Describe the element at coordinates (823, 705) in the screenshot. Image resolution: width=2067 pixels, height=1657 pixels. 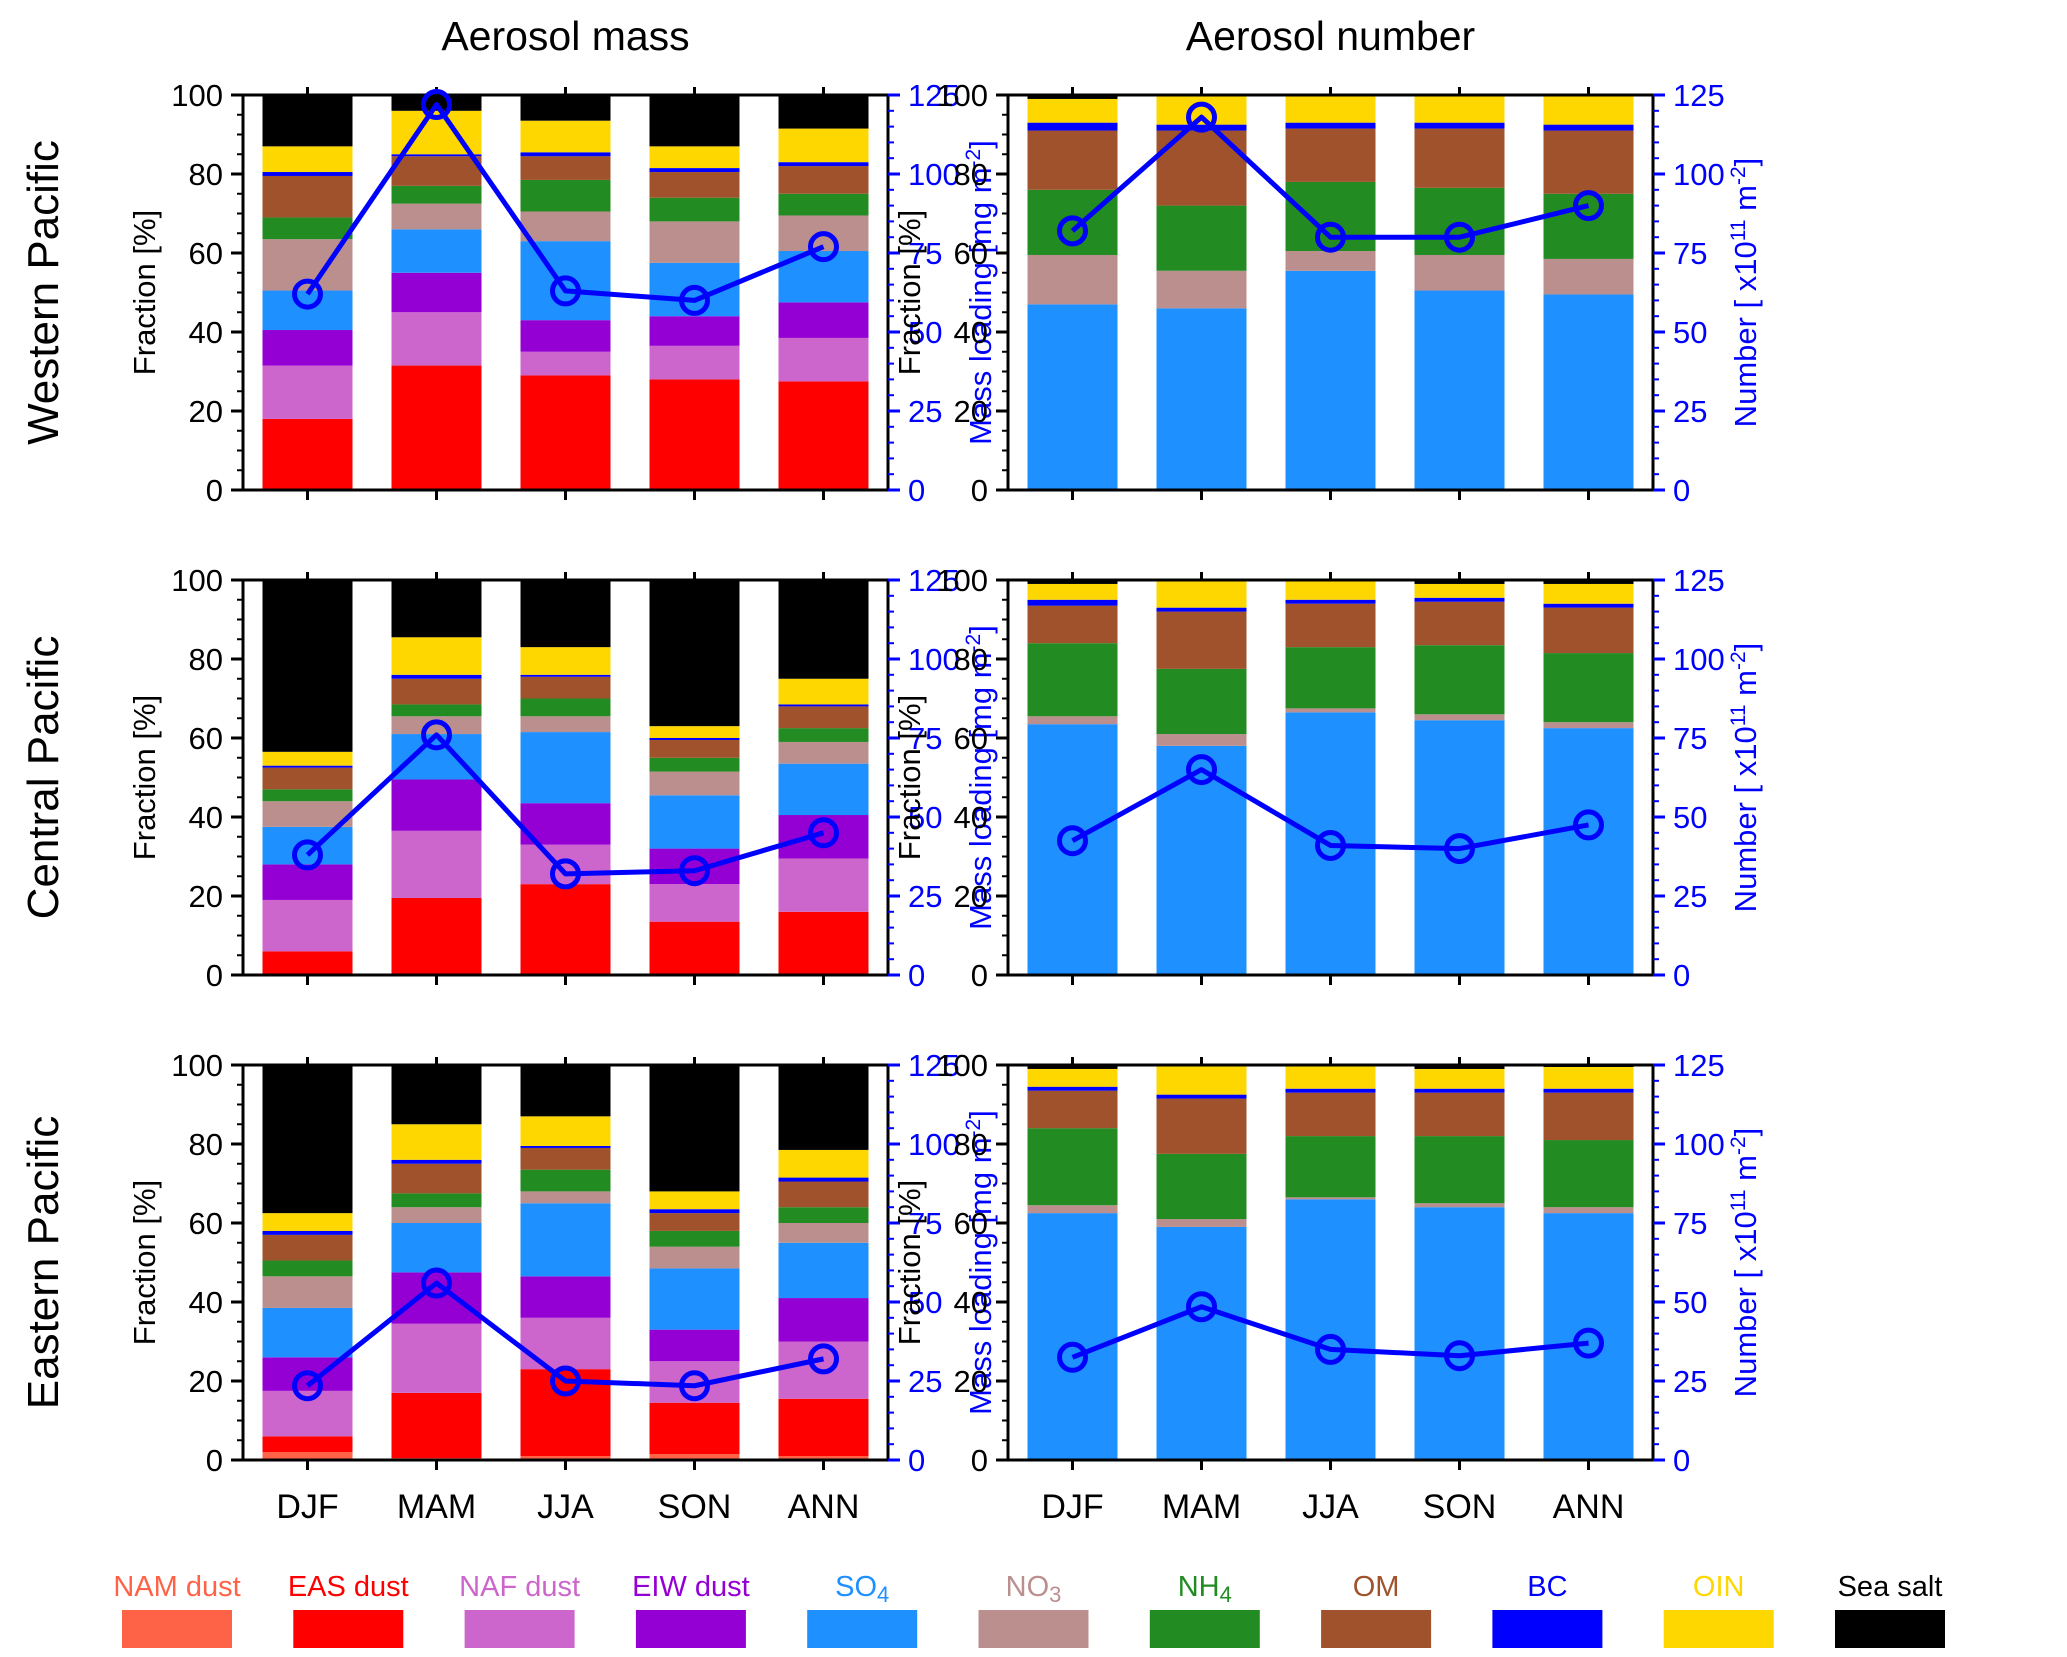
I see `bar-segment-bc-ann` at that location.